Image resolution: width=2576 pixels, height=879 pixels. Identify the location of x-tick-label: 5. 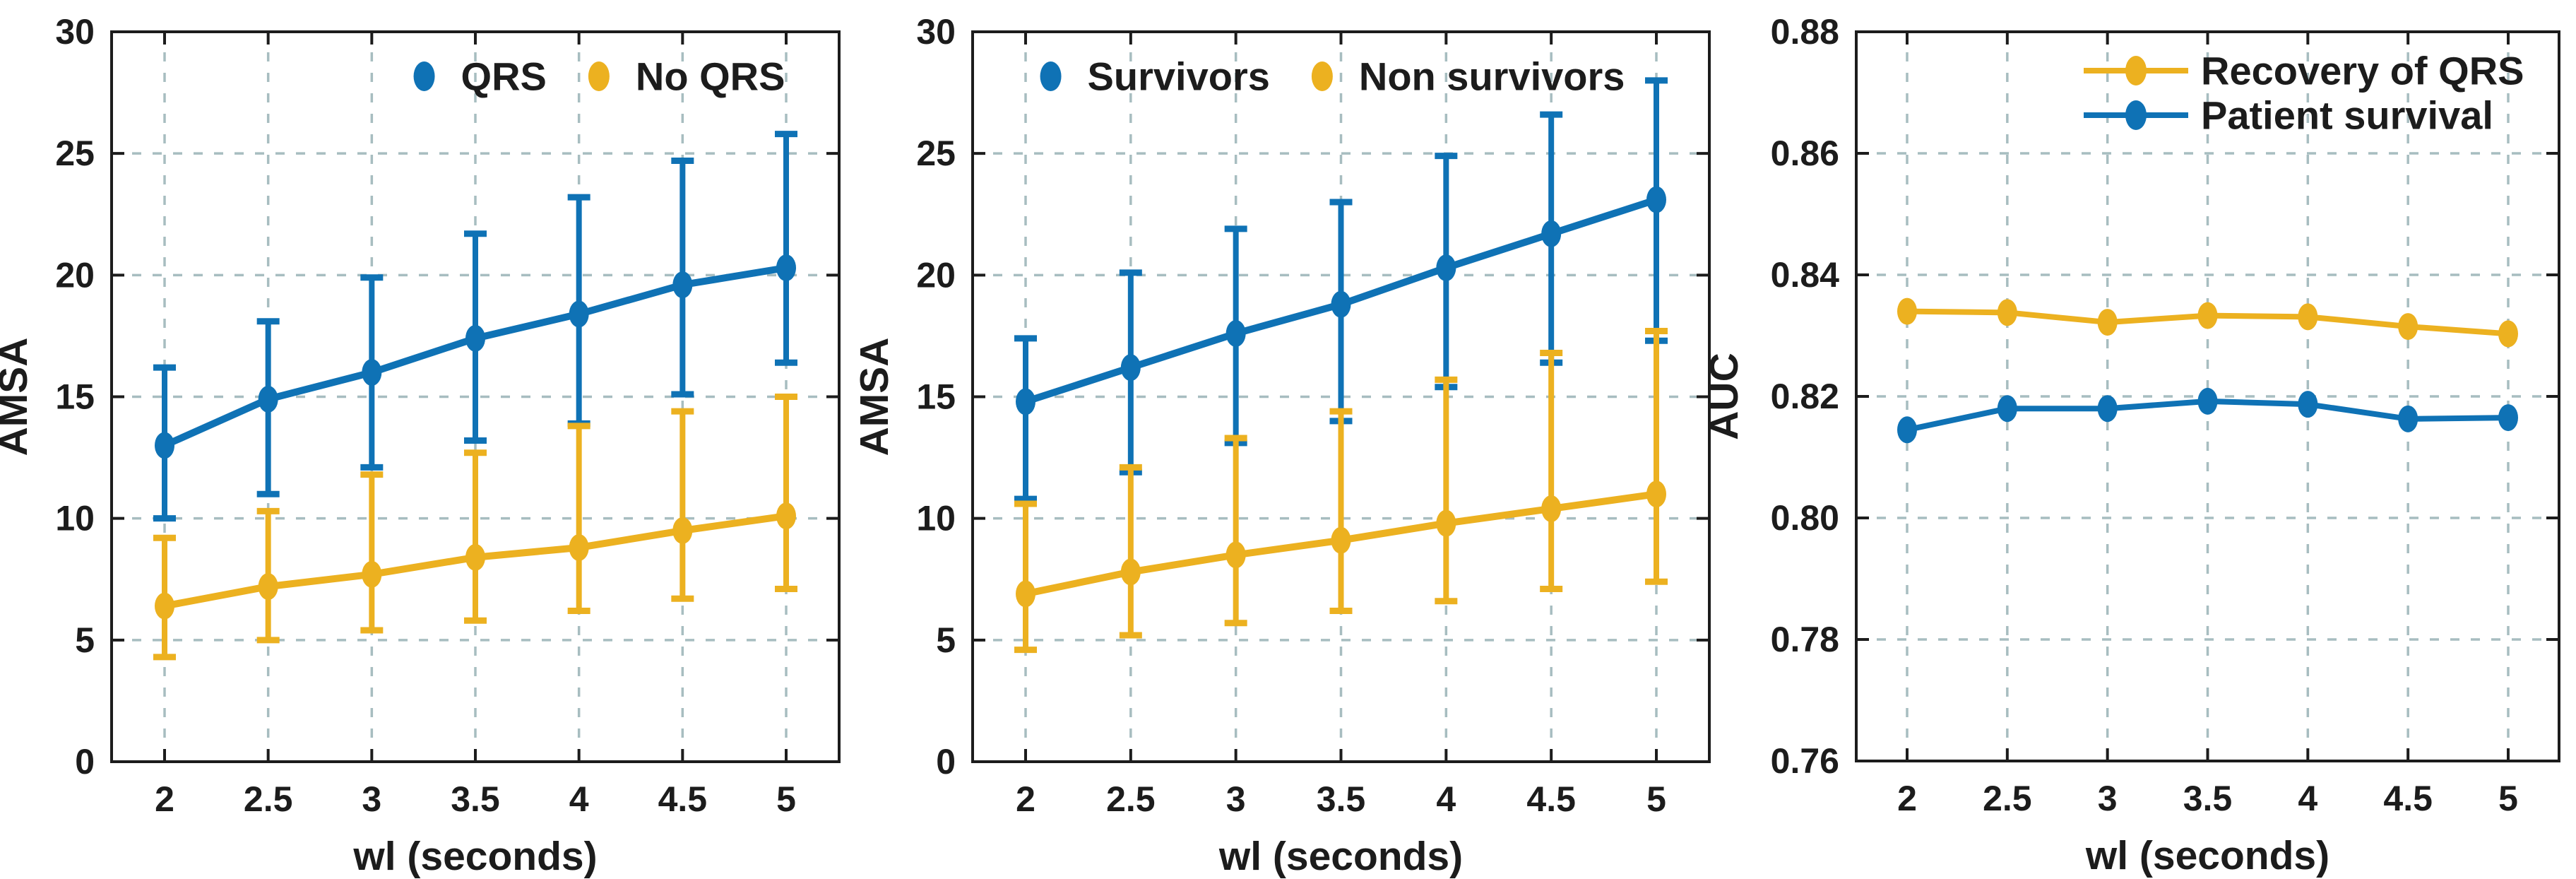
(786, 799).